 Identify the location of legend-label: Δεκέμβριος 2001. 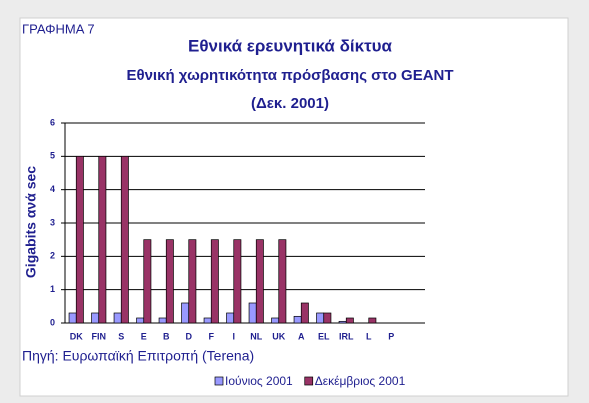
(360, 381).